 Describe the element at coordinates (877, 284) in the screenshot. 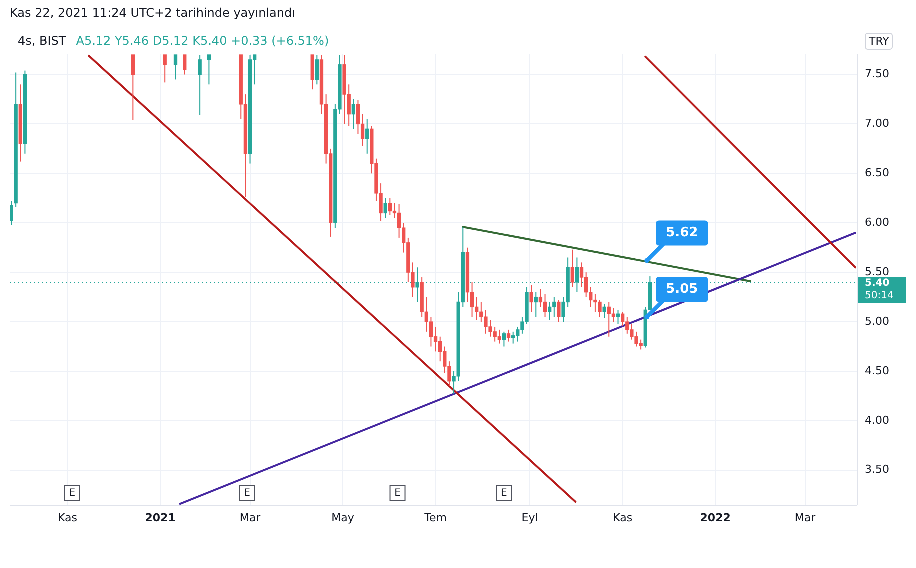

I see `ref-line-label: 5.40` at that location.